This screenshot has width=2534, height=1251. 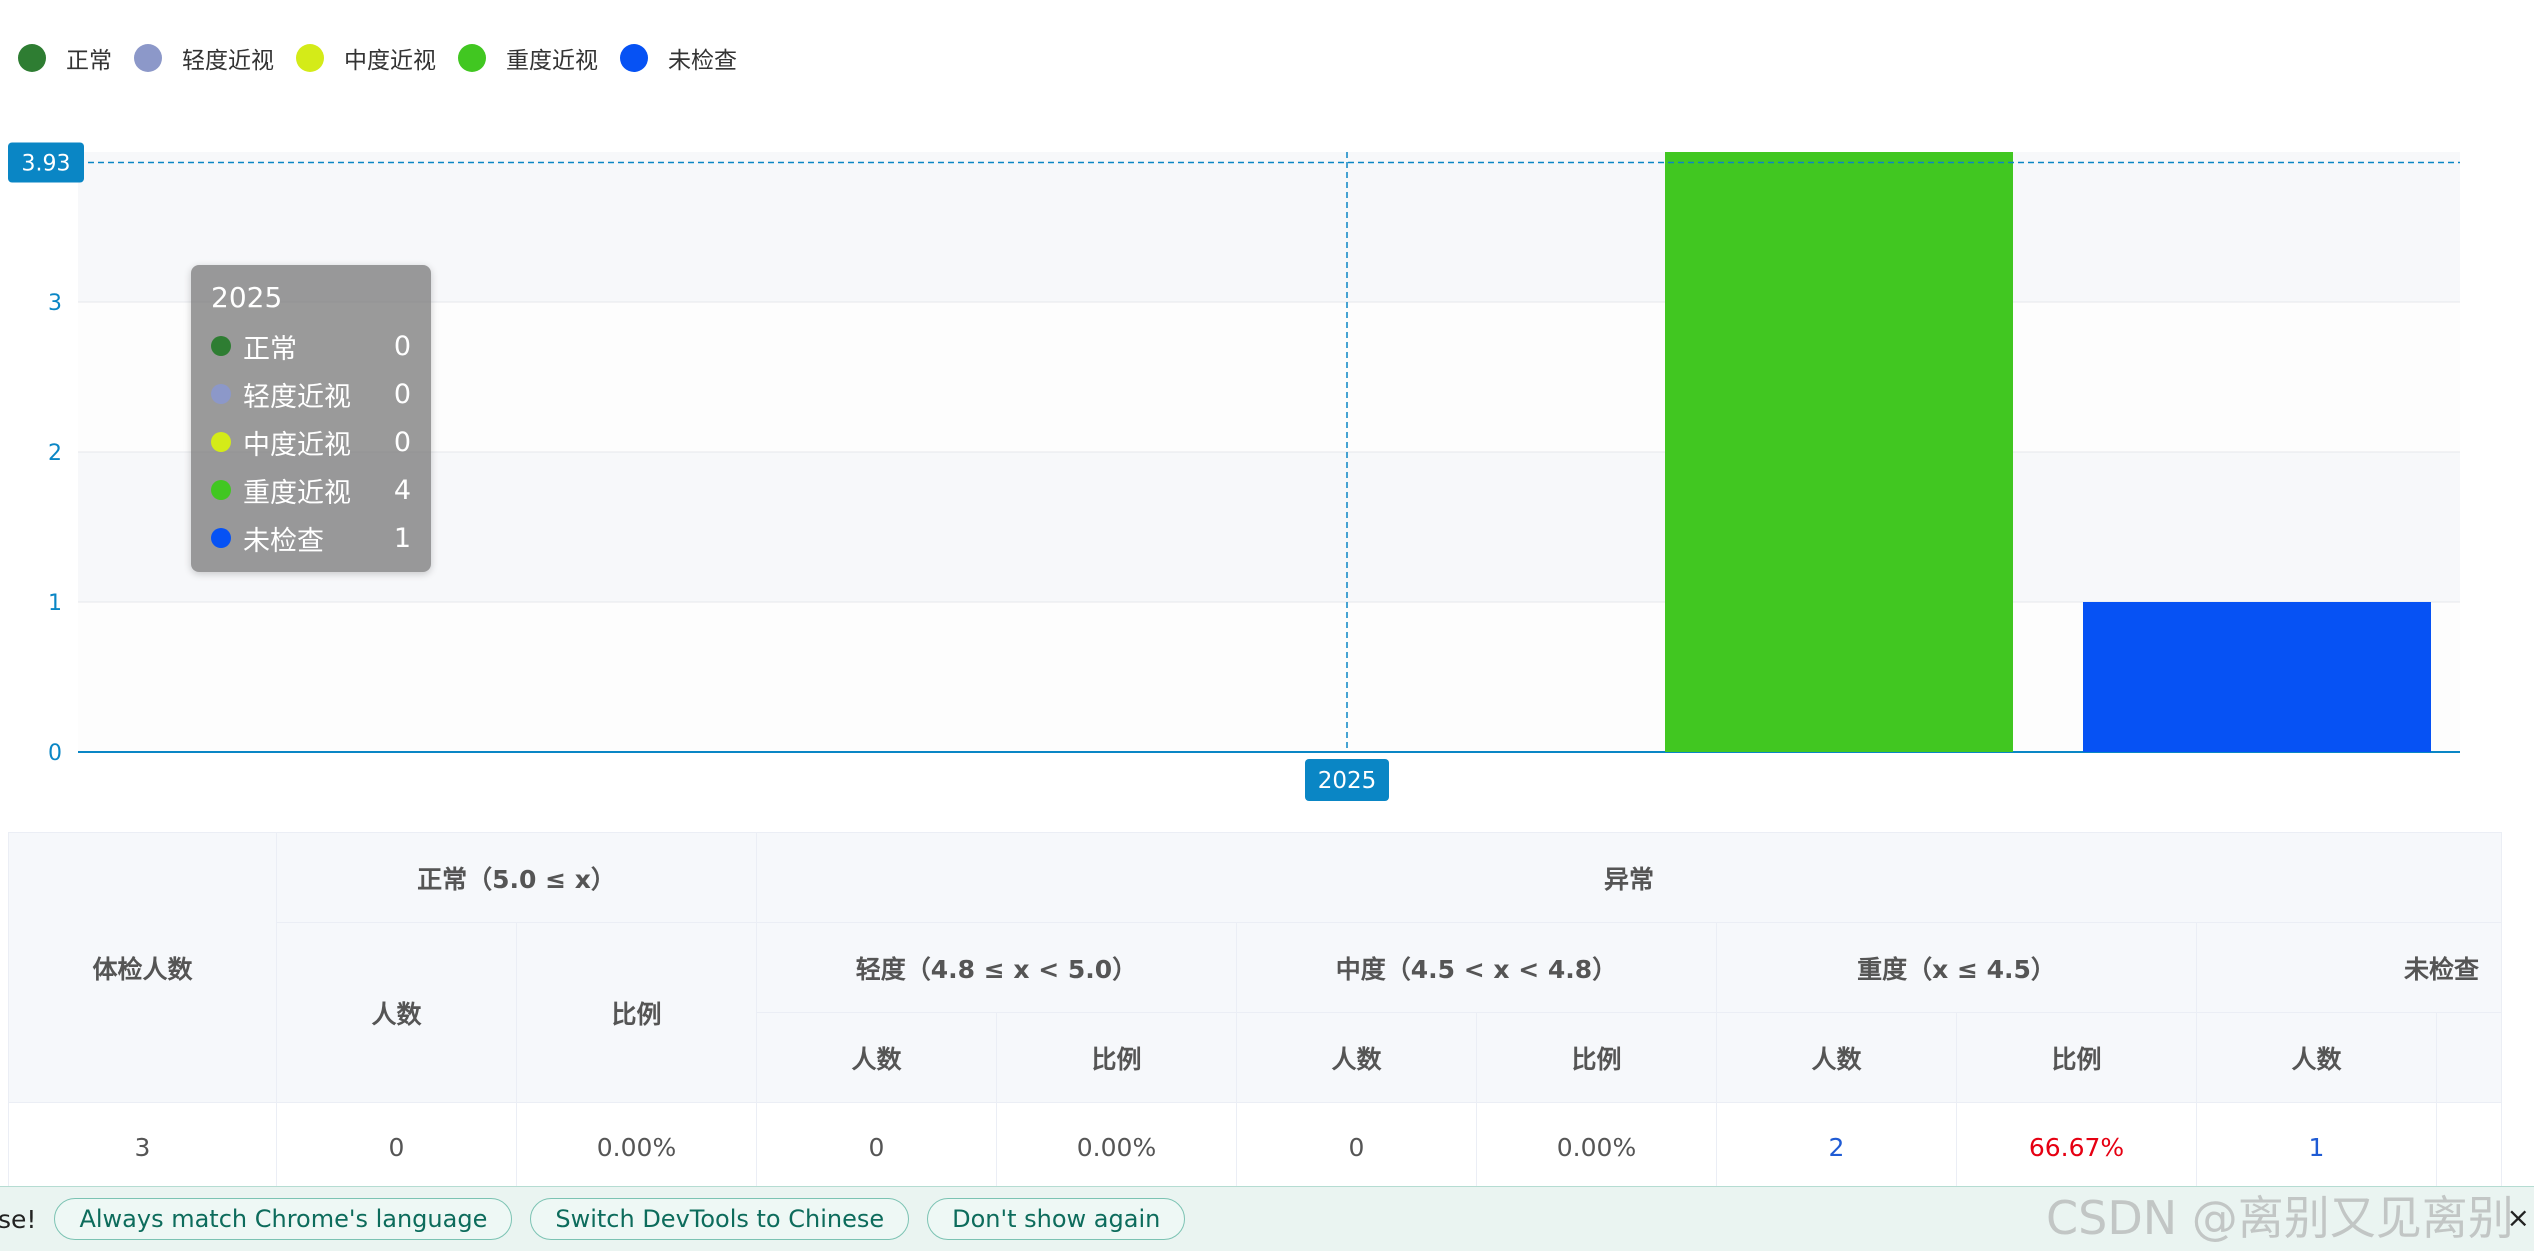 What do you see at coordinates (1836, 1057) in the screenshot?
I see `header-severe-count: 人数` at bounding box center [1836, 1057].